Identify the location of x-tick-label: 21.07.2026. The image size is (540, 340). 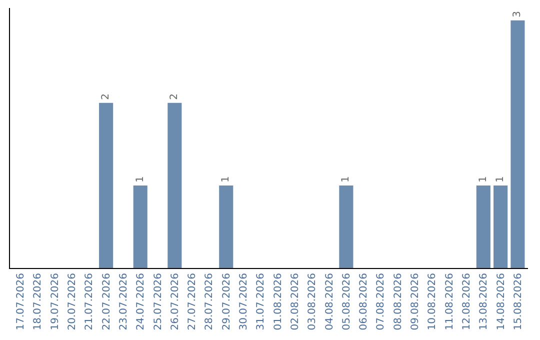
(90, 301).